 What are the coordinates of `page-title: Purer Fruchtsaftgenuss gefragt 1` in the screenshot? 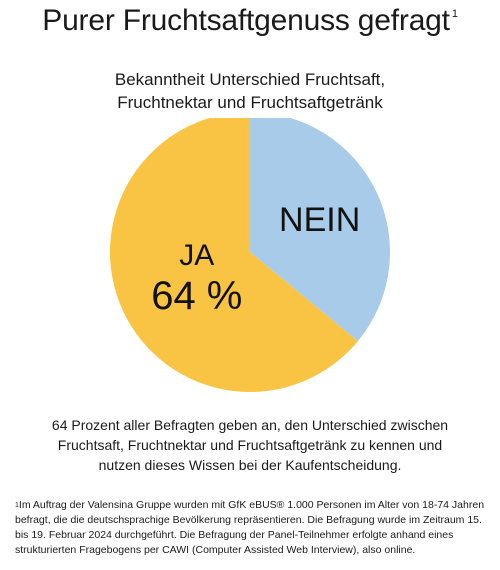 It's located at (250, 21).